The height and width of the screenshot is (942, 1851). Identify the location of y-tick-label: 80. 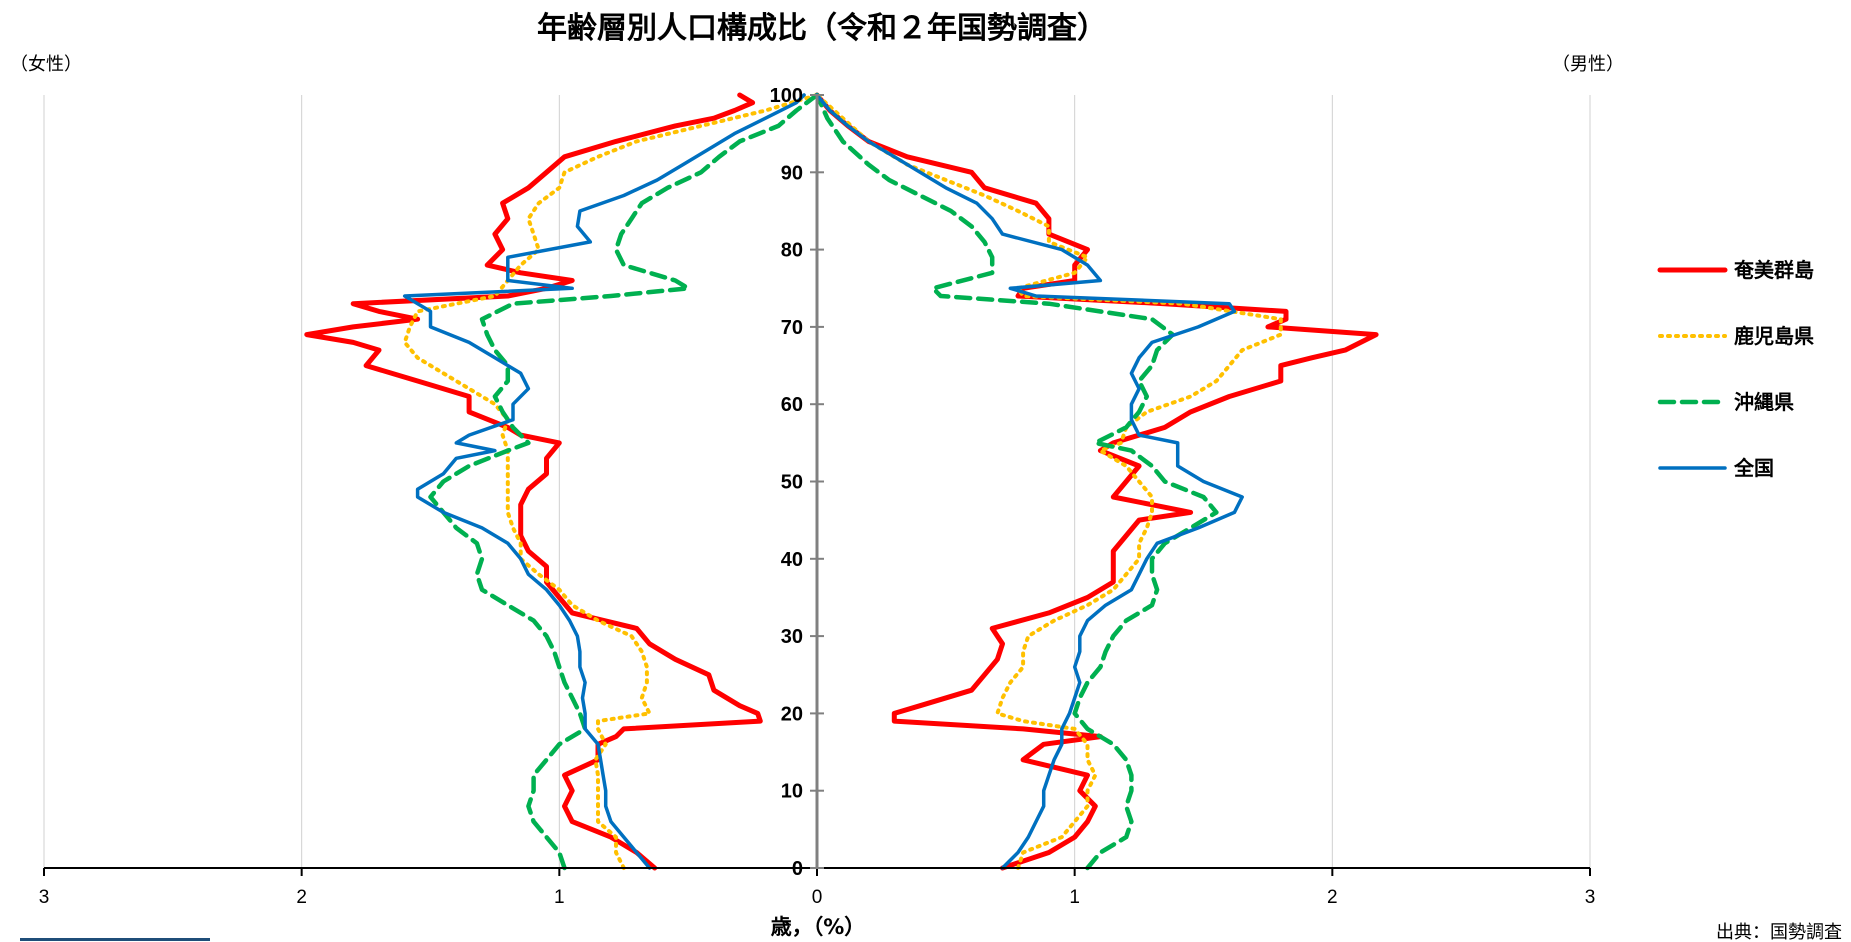
(792, 251).